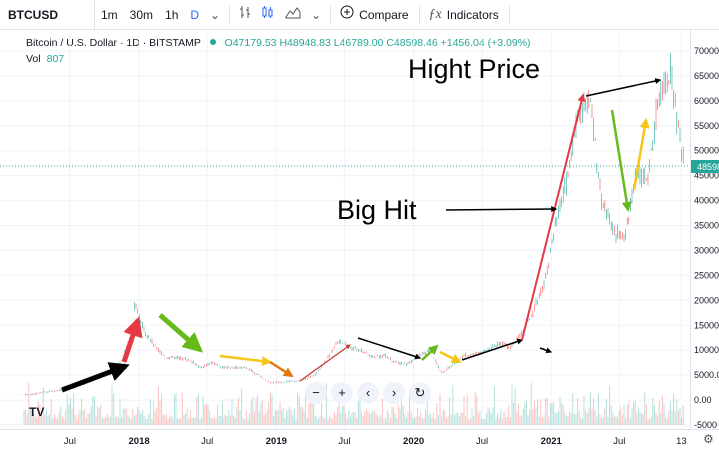  I want to click on legend-exchange: BITSTAMP, so click(175, 43).